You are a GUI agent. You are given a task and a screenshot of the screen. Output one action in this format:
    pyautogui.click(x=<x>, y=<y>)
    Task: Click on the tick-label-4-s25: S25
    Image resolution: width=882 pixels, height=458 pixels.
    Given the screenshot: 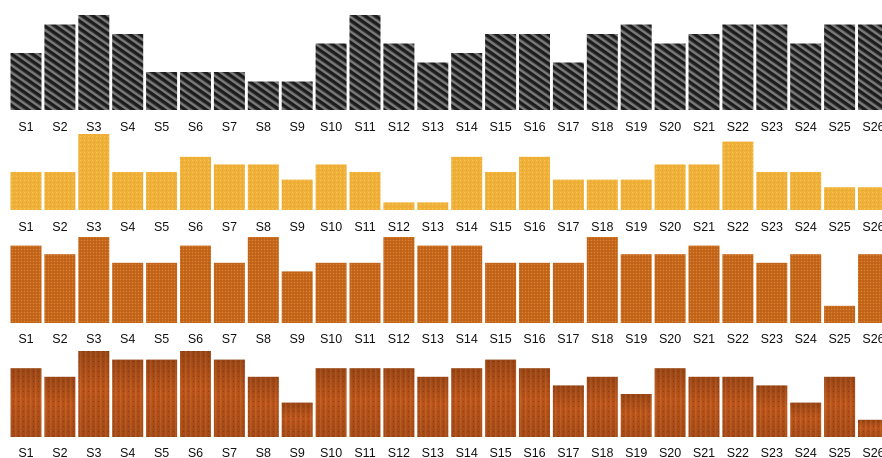 What is the action you would take?
    pyautogui.click(x=839, y=452)
    